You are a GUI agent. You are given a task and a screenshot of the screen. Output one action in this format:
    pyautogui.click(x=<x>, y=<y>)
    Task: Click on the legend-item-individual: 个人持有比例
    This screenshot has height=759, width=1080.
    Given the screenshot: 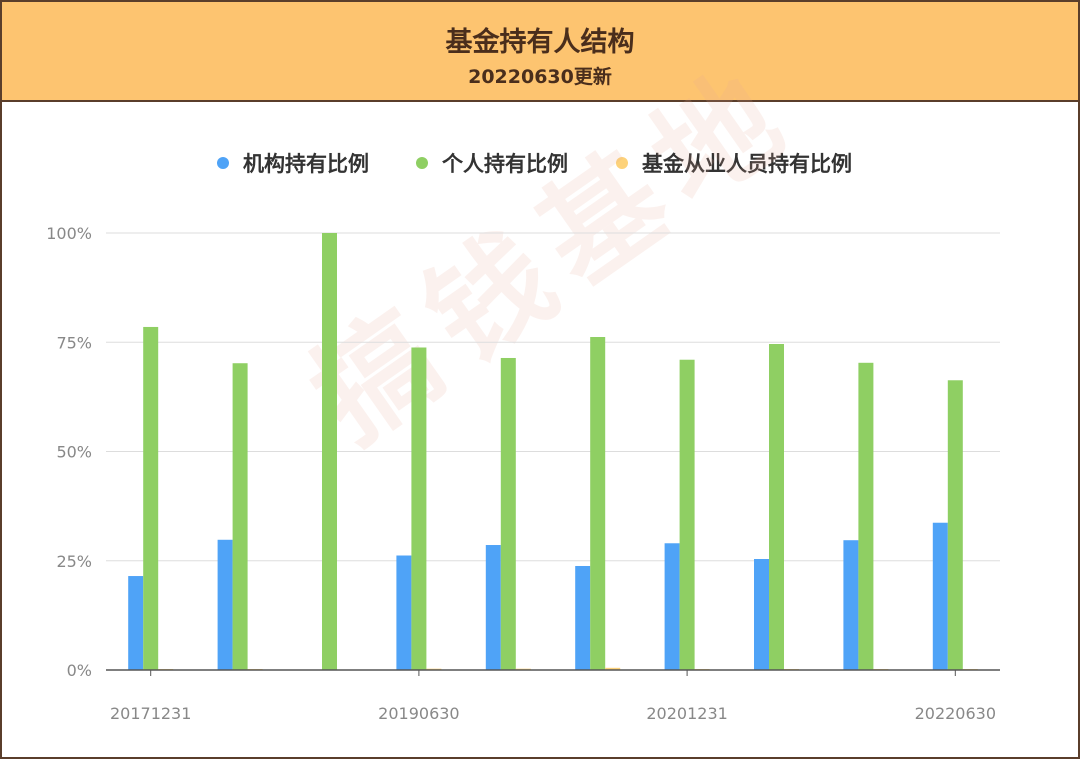 What is the action you would take?
    pyautogui.click(x=492, y=163)
    